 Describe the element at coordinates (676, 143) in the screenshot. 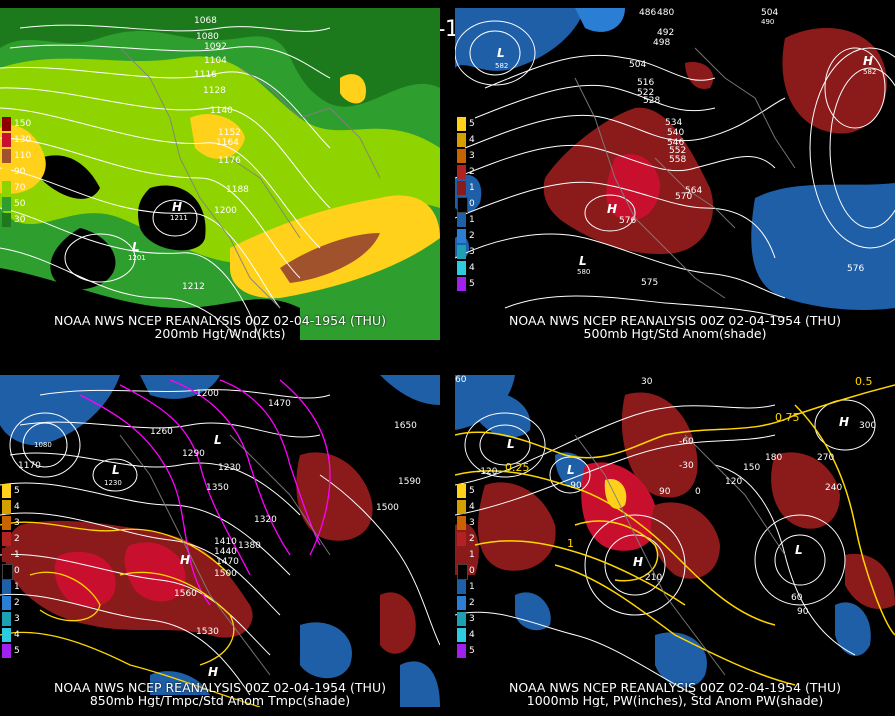

I see `contour-label: 546` at that location.